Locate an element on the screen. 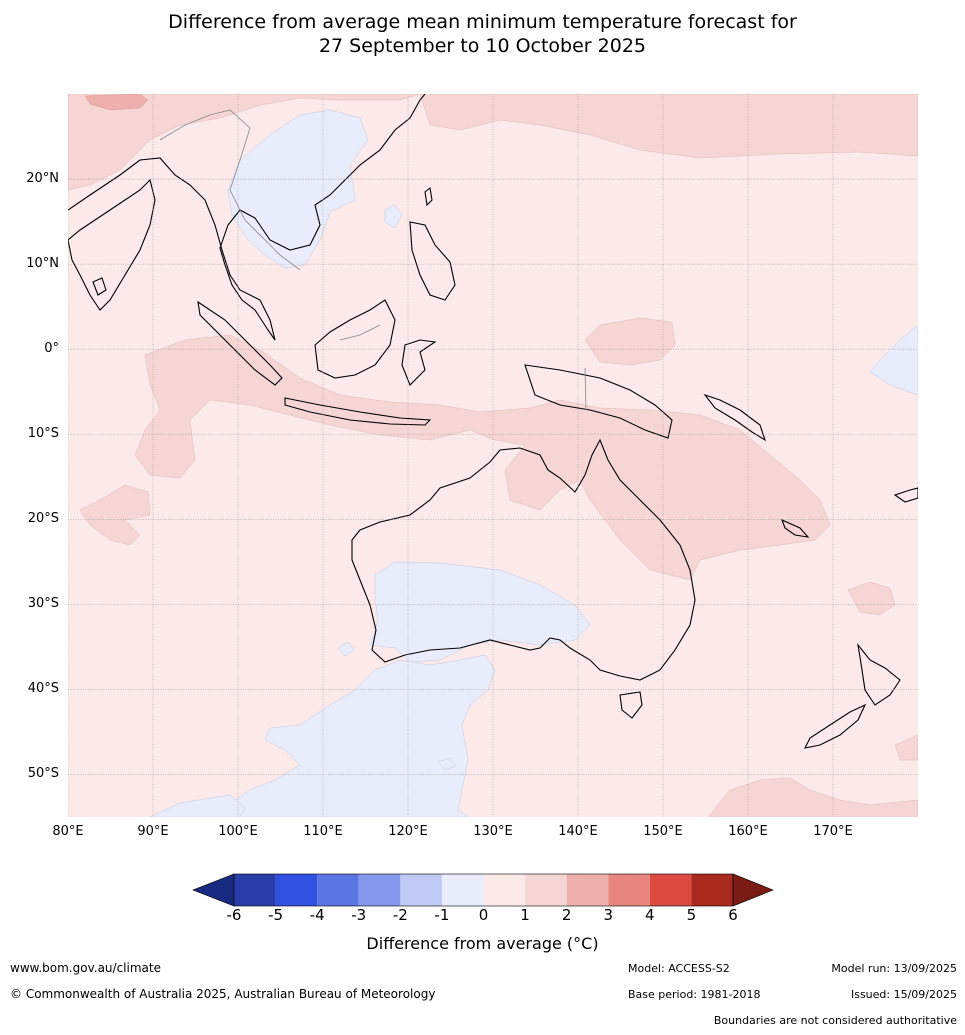  colorbar-tick-label: -5 is located at coordinates (276, 915).